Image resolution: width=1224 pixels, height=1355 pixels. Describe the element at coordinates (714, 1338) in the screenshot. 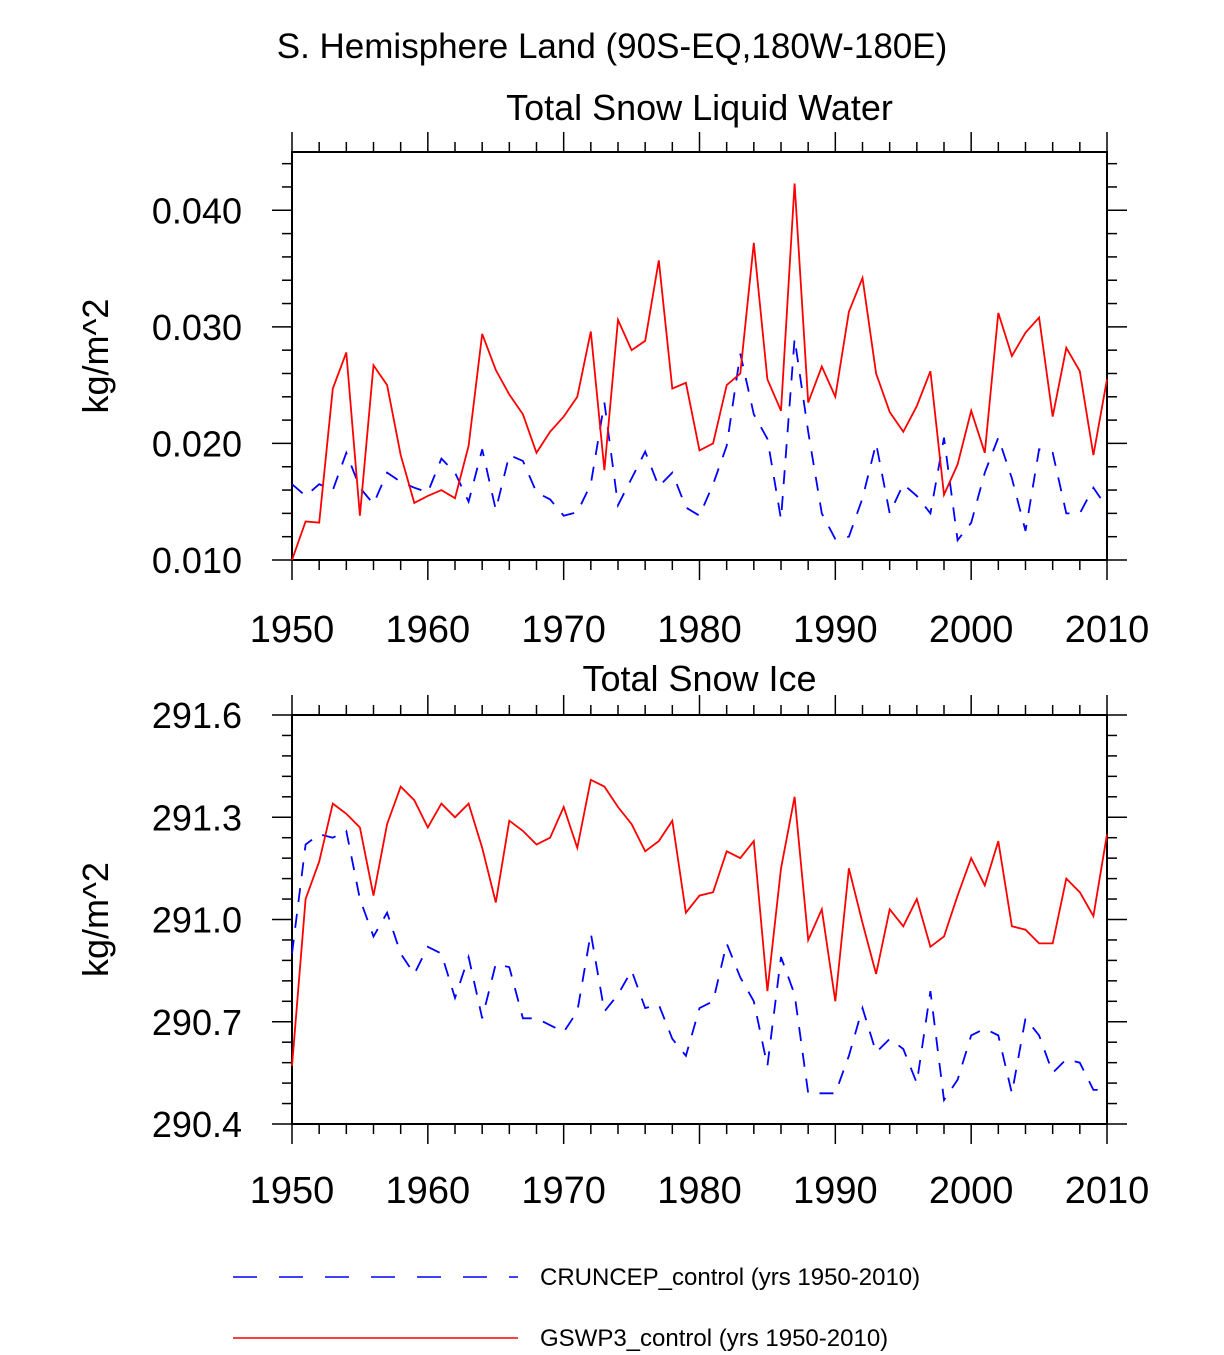

I see `legend-label-gswp3: GSWP3_control (yrs 1950-2010)` at that location.